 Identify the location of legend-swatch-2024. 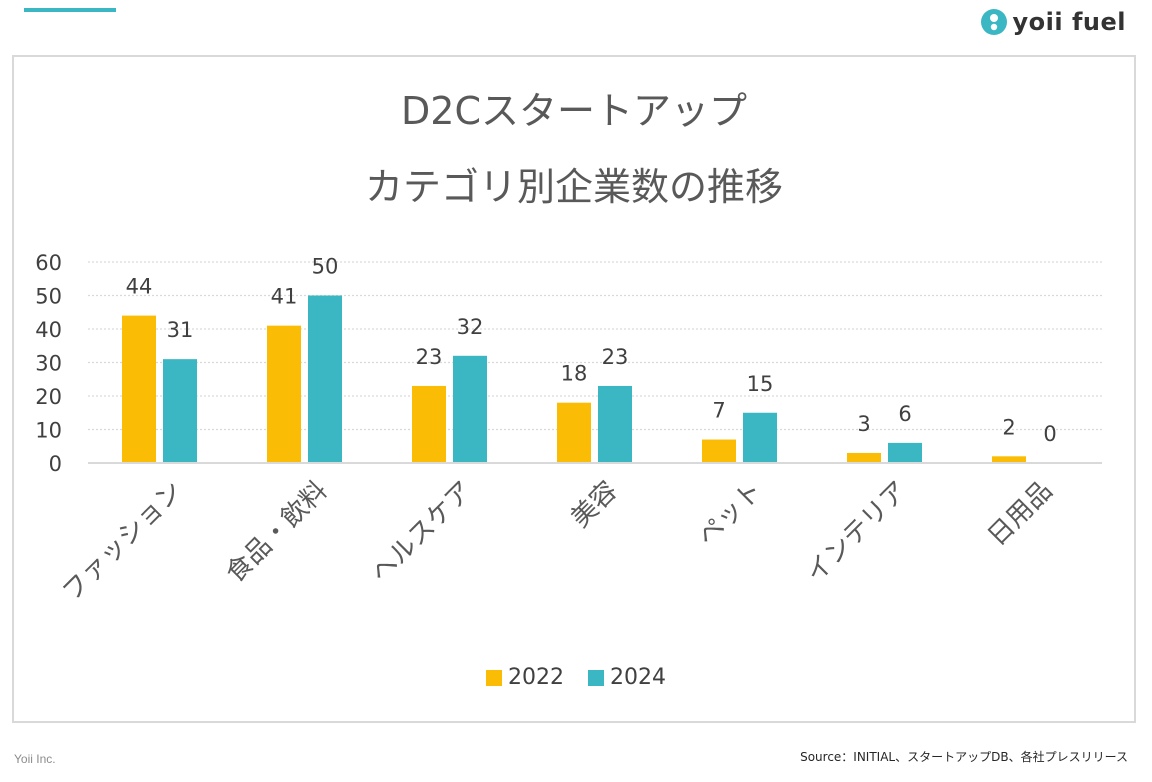
(596, 677).